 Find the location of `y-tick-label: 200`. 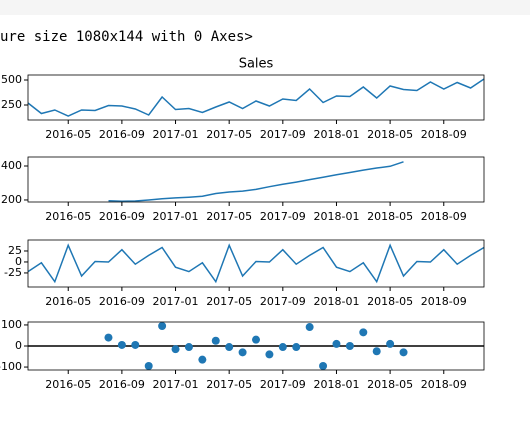

y-tick-label: 200 is located at coordinates (11, 199).